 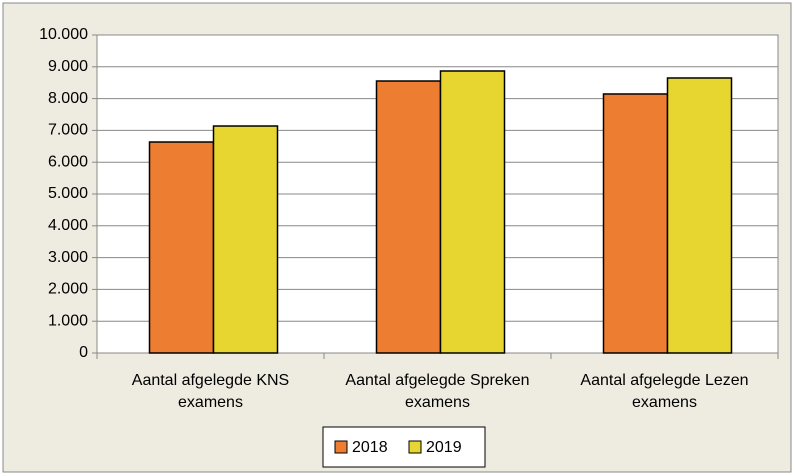 I want to click on y-tick-label: 5.000, so click(x=68, y=193).